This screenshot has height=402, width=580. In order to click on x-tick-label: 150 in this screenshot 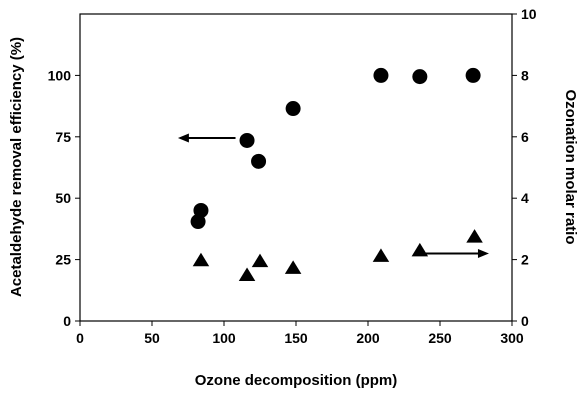, I will do `click(296, 338)`.